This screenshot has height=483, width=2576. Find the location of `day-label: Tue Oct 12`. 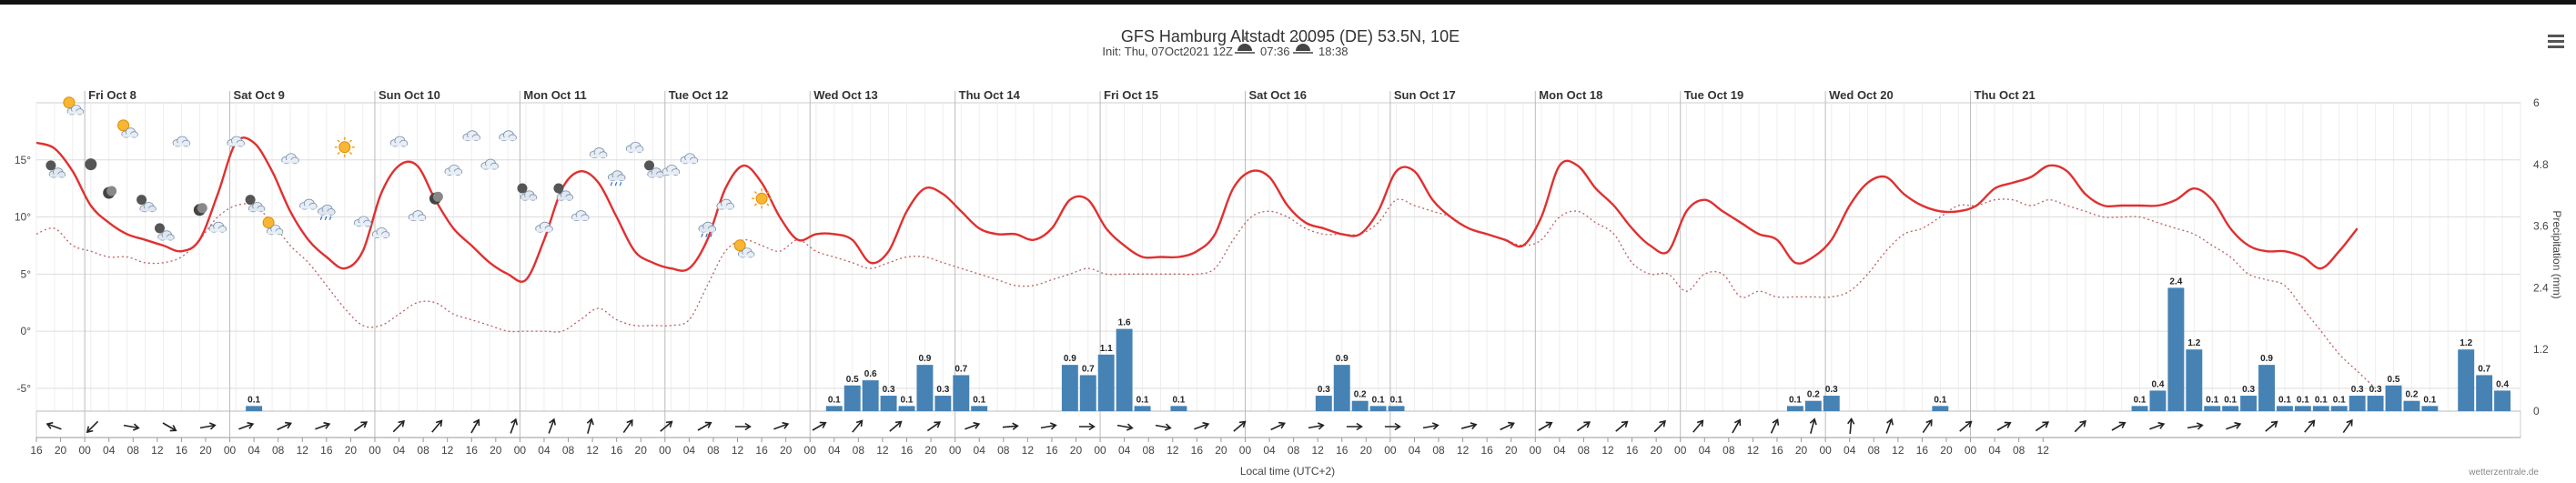

day-label: Tue Oct 12 is located at coordinates (699, 95).